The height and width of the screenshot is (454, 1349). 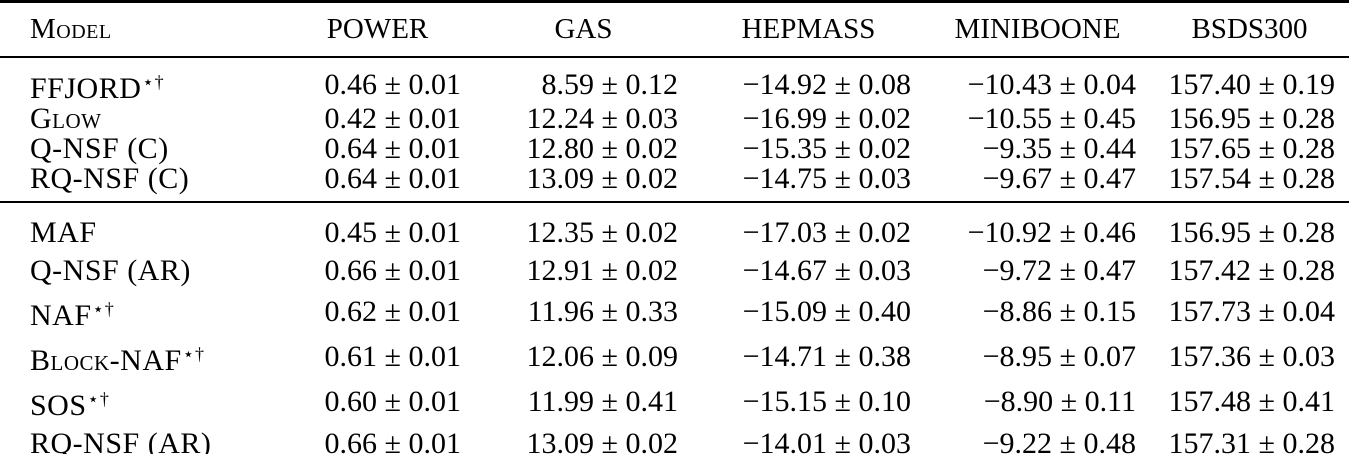 What do you see at coordinates (1059, 312) in the screenshot?
I see `value-cell: −8.86 ± 0.15` at bounding box center [1059, 312].